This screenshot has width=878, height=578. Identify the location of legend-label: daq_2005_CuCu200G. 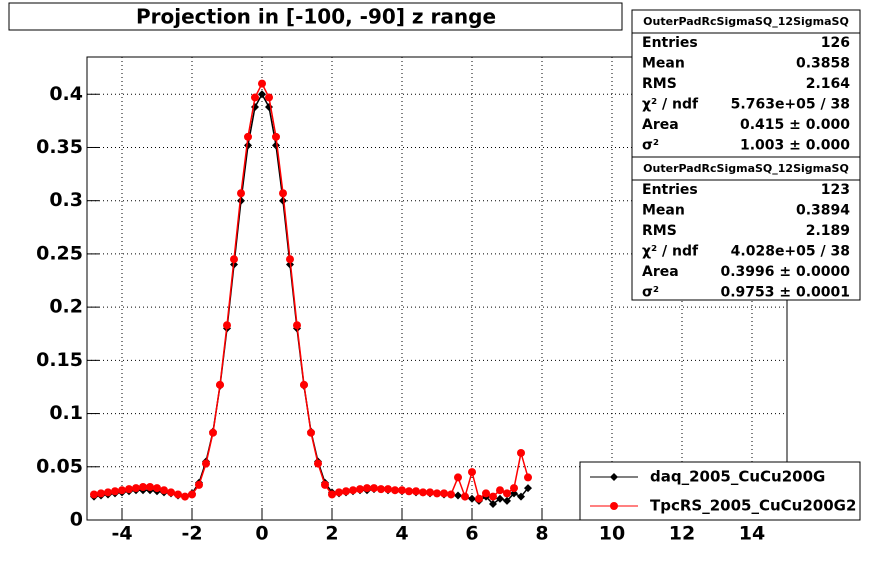
(737, 477).